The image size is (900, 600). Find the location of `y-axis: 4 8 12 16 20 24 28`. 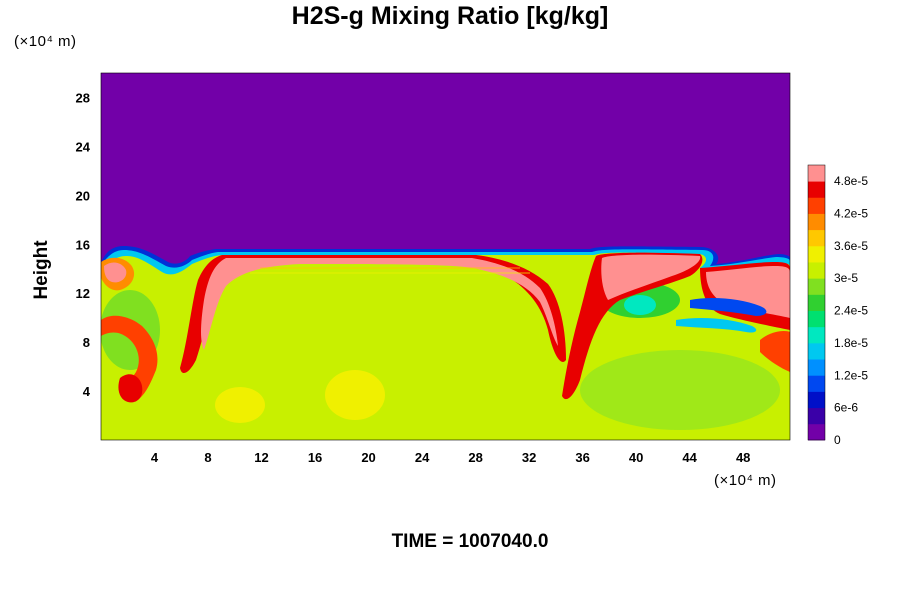

y-axis: 4 8 12 16 20 24 28 is located at coordinates (83, 244).